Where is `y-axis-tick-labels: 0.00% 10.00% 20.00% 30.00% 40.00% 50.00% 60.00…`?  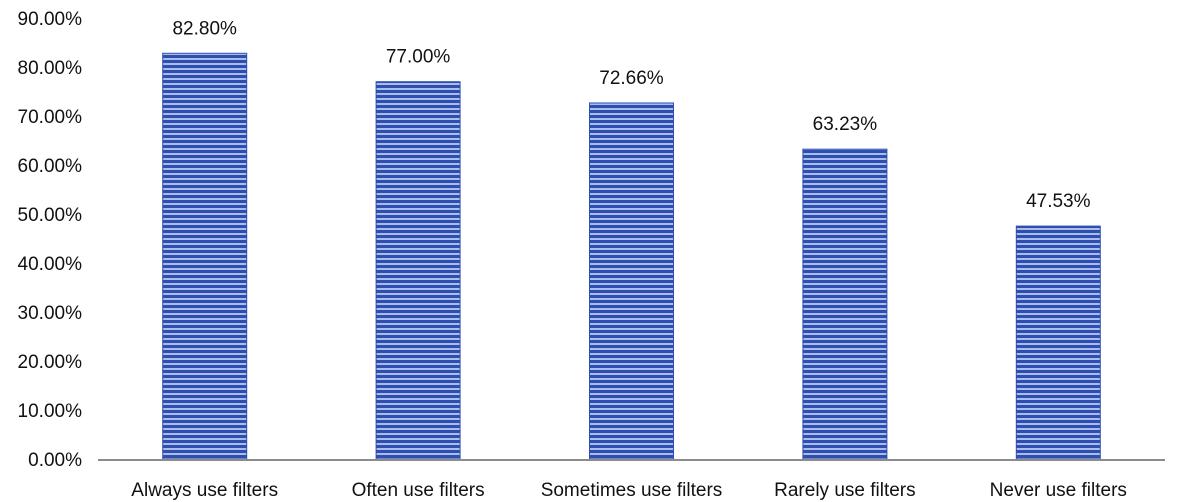
y-axis-tick-labels: 0.00% 10.00% 20.00% 30.00% 40.00% 50.00% 60.00… is located at coordinates (50, 240).